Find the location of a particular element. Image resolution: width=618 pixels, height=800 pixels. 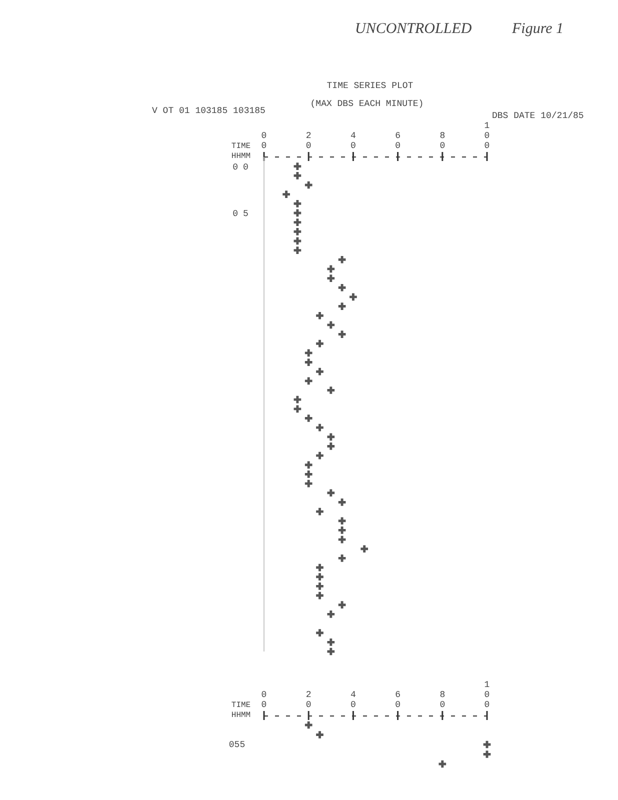

chart-title: TIME SERIES PLOT is located at coordinates (370, 86).